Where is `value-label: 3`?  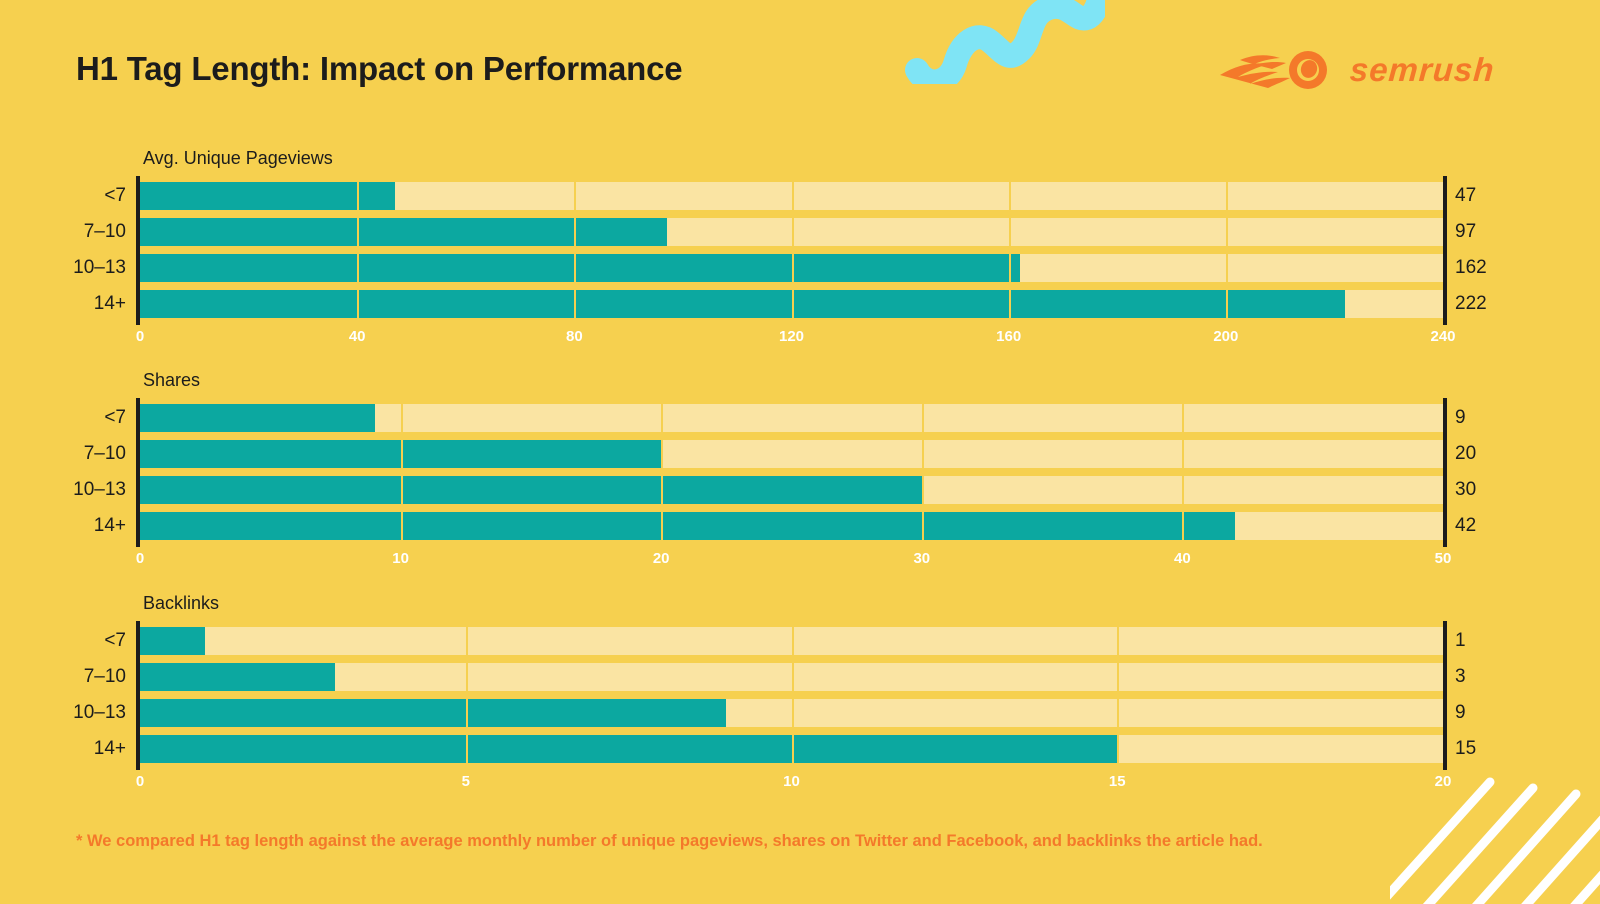 value-label: 3 is located at coordinates (1460, 676).